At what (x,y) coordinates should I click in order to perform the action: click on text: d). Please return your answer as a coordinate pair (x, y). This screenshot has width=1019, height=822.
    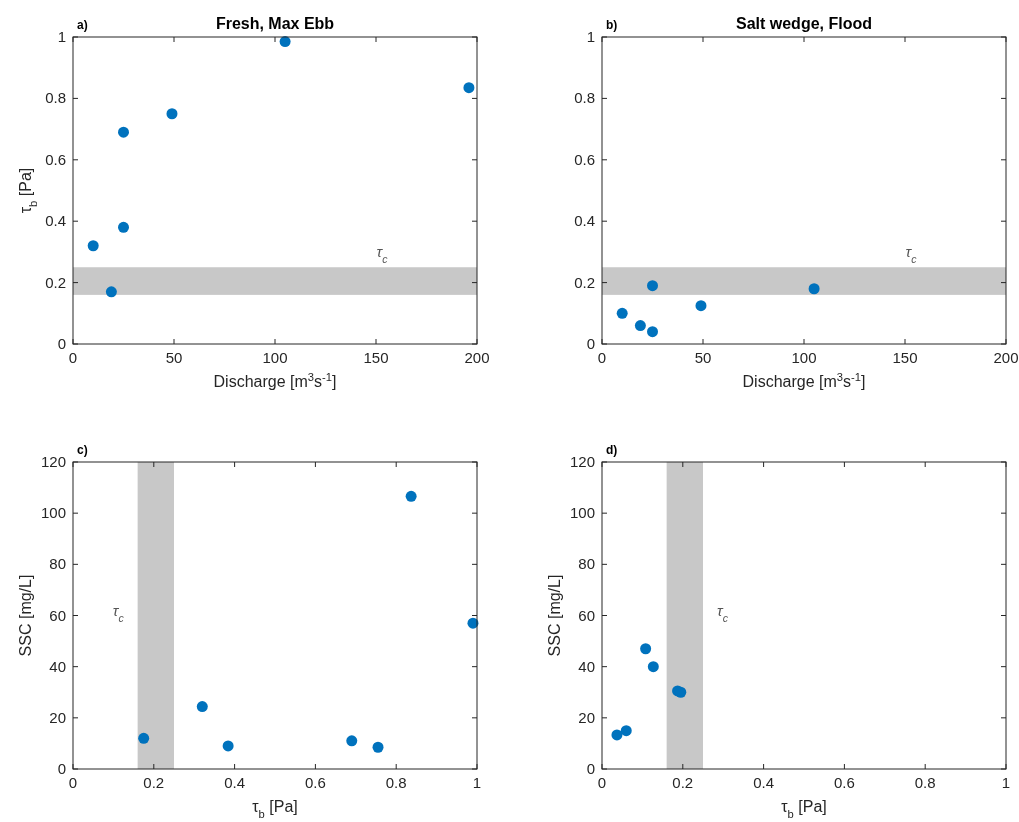
    Looking at the image, I should click on (612, 450).